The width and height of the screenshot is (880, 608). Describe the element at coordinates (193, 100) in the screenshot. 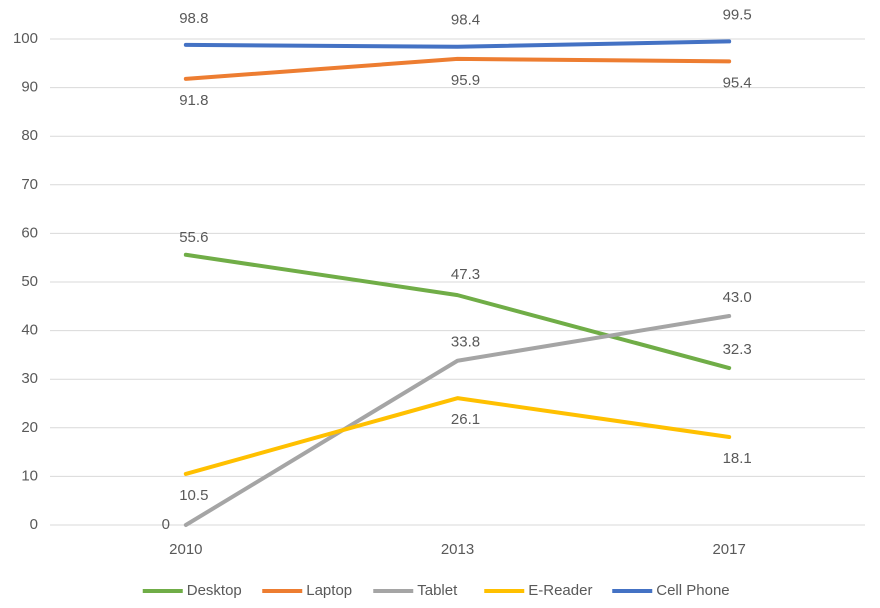

I see `data-label: 91.8` at that location.